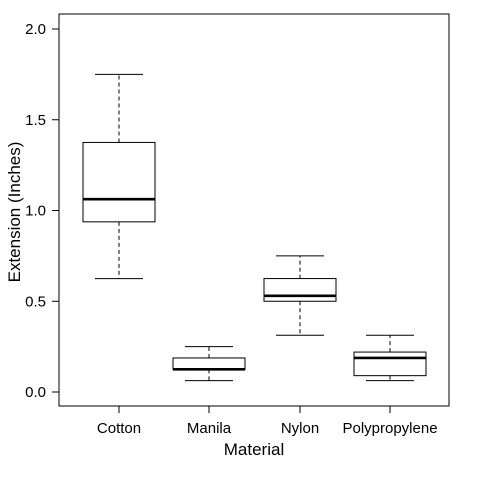 The image size is (480, 480). I want to click on x-axis: Cotton Manila Nylon Polypropylene, so click(267, 421).